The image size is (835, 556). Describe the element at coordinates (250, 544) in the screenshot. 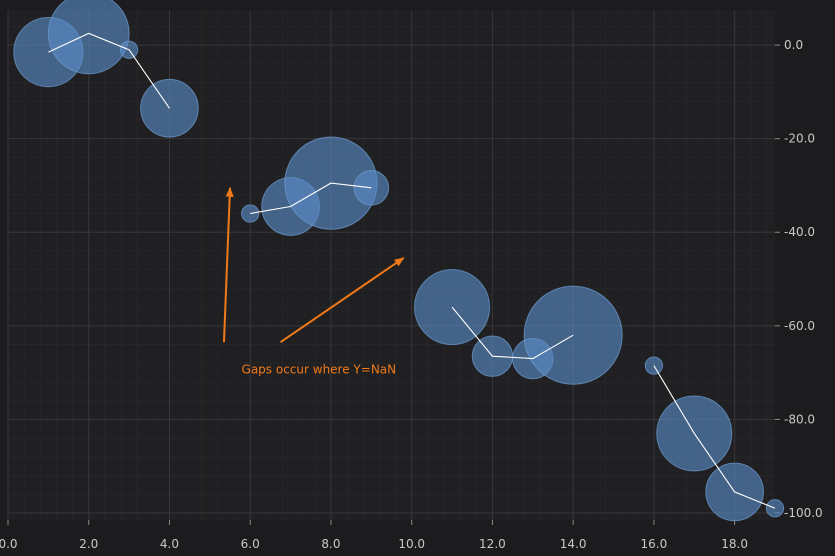

I see `x-tick-label: 6.0` at that location.